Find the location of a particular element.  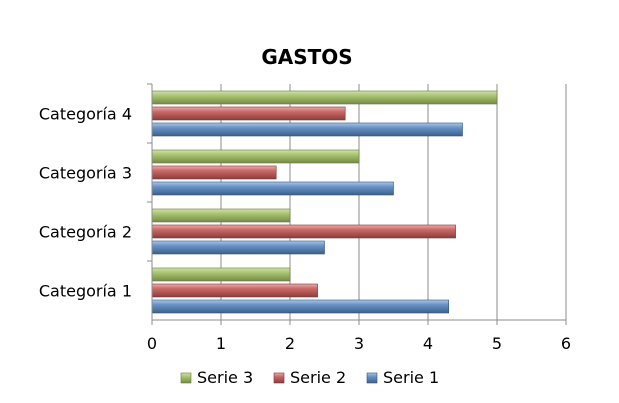

x-tick-label: 1 is located at coordinates (221, 343).